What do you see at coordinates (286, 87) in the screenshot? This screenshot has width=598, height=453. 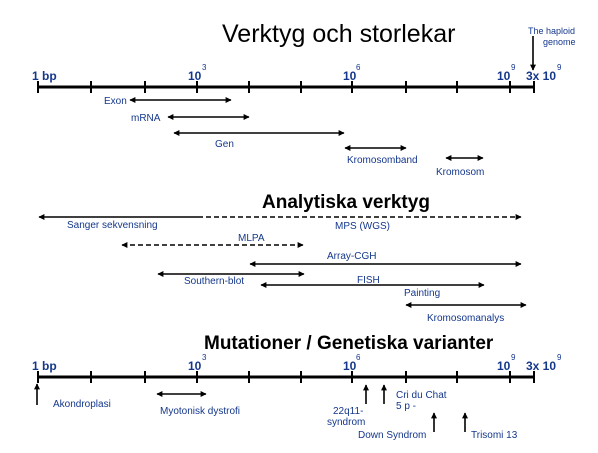 I see `axis-top` at bounding box center [286, 87].